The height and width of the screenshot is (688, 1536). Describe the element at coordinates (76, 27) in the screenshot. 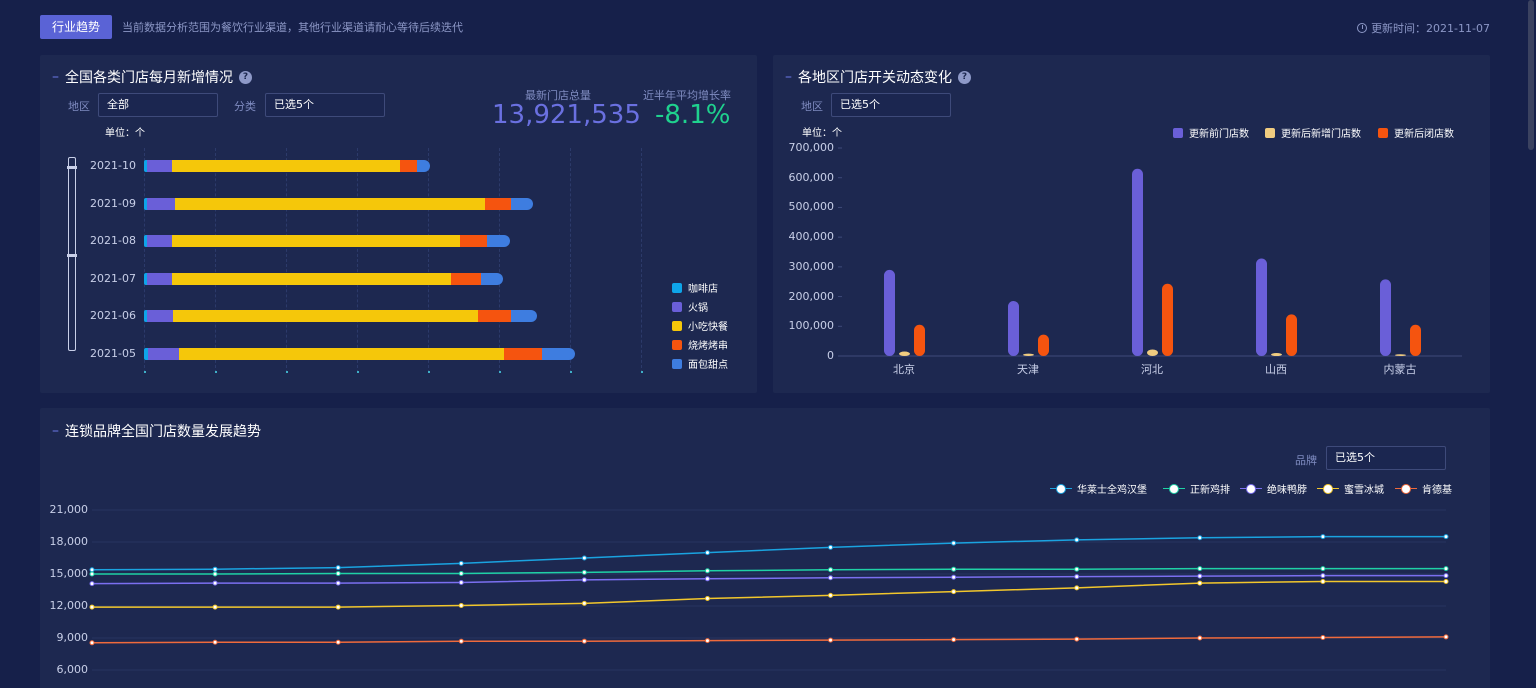

I see `industry-trend-tag: 行业趋势` at that location.